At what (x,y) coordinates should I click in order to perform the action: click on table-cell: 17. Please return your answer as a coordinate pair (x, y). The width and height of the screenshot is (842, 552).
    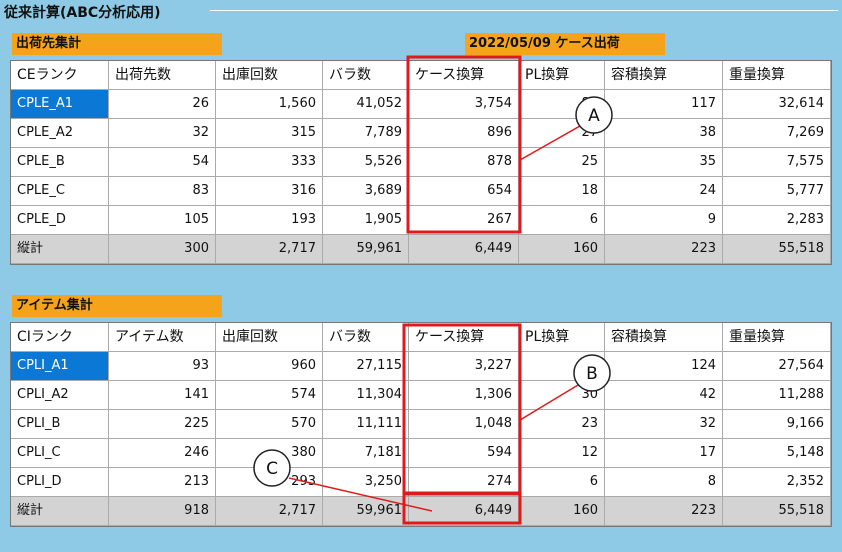
    Looking at the image, I should click on (664, 453).